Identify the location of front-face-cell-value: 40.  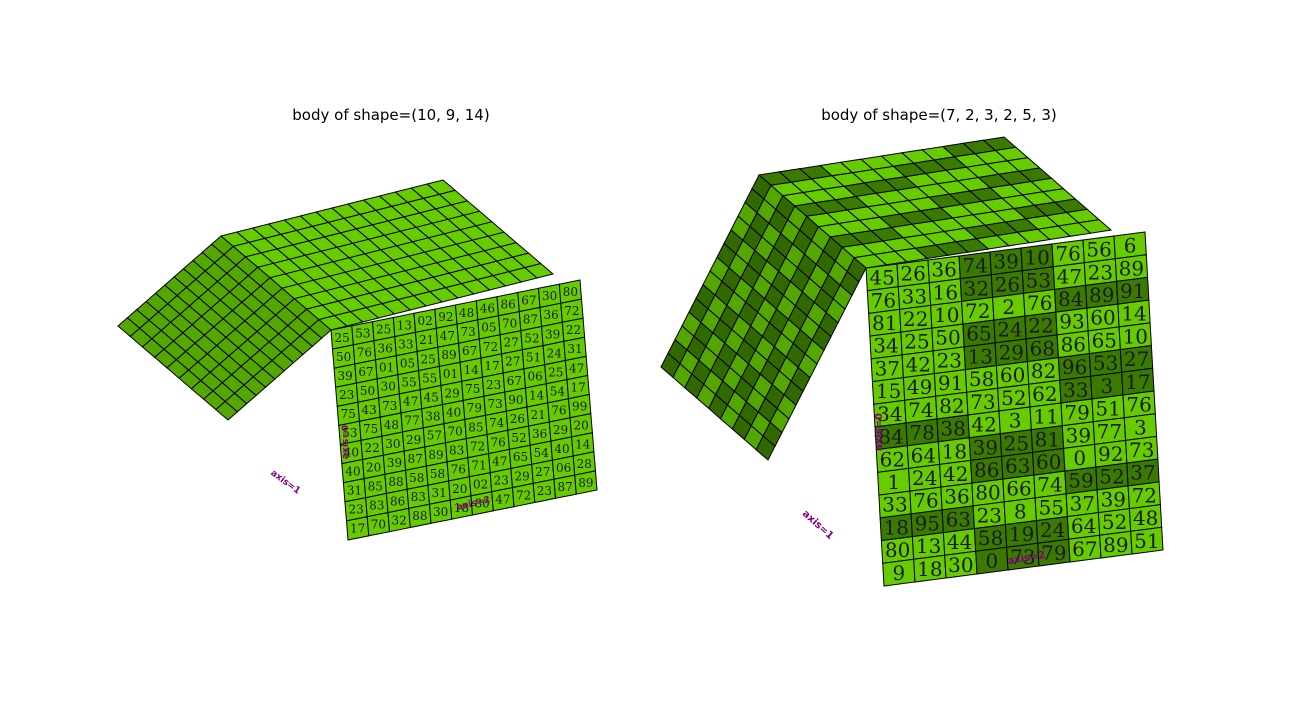
(453, 412).